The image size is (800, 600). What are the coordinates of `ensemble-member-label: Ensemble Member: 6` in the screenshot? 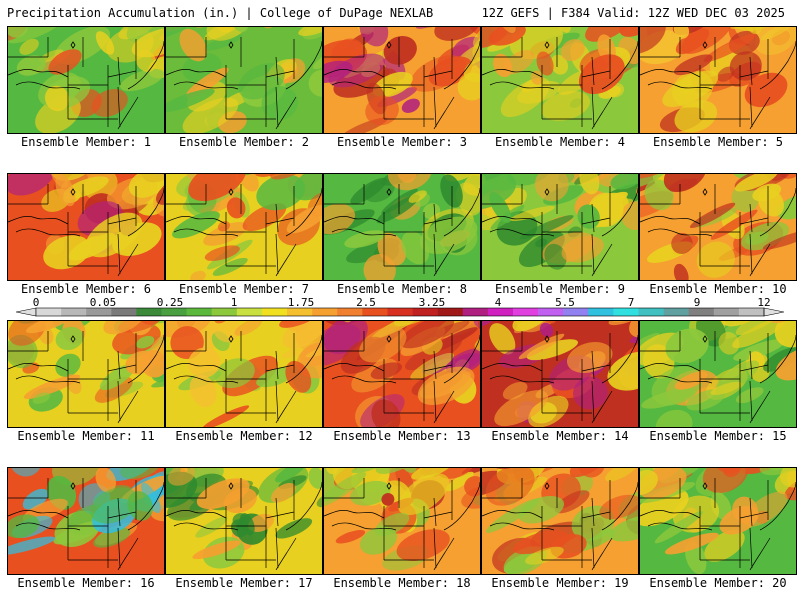 It's located at (86, 289).